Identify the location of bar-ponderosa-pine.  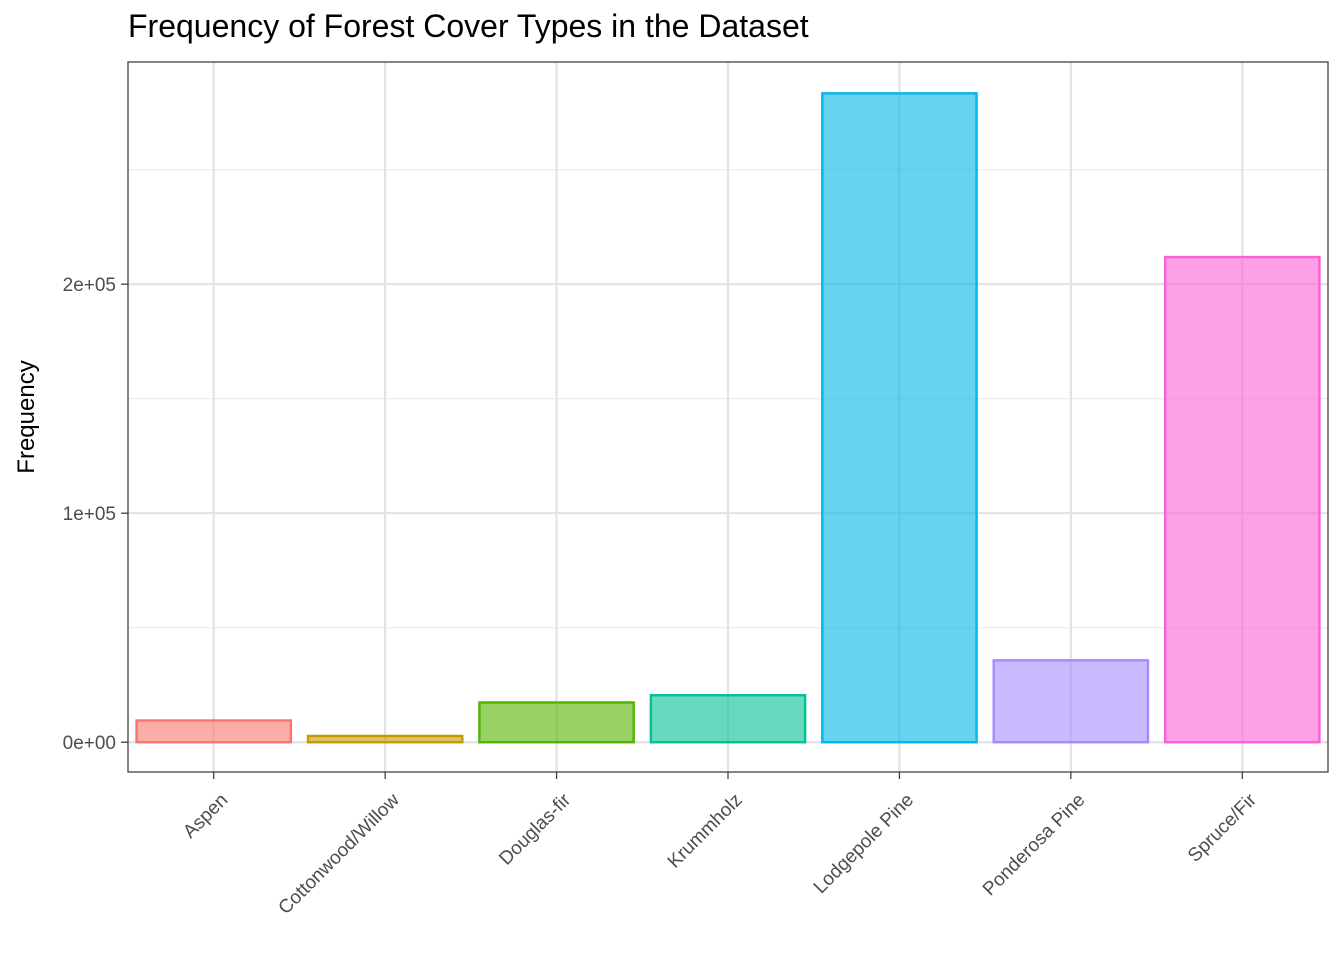
(1071, 701).